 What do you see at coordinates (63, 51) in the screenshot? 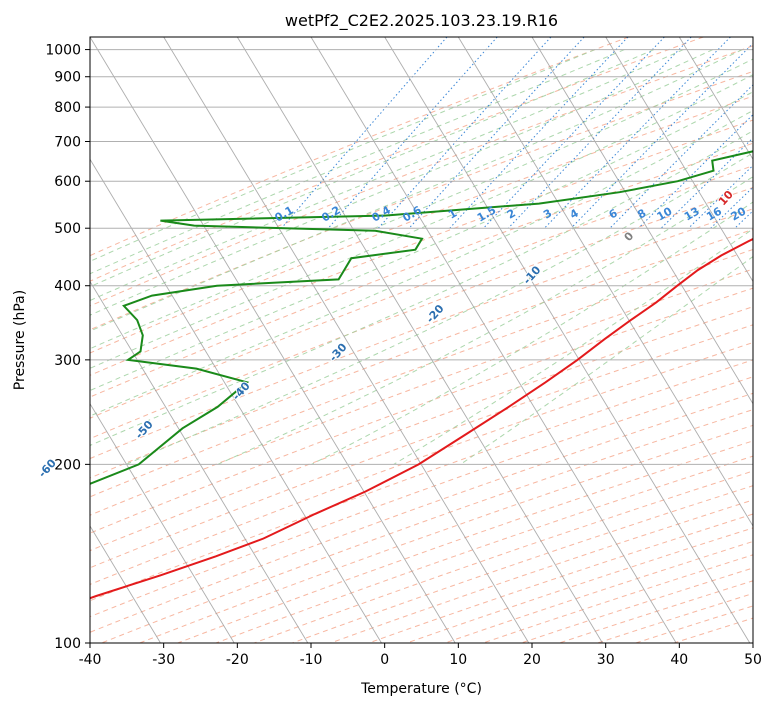
I see `y-tick-label: 1000` at bounding box center [63, 51].